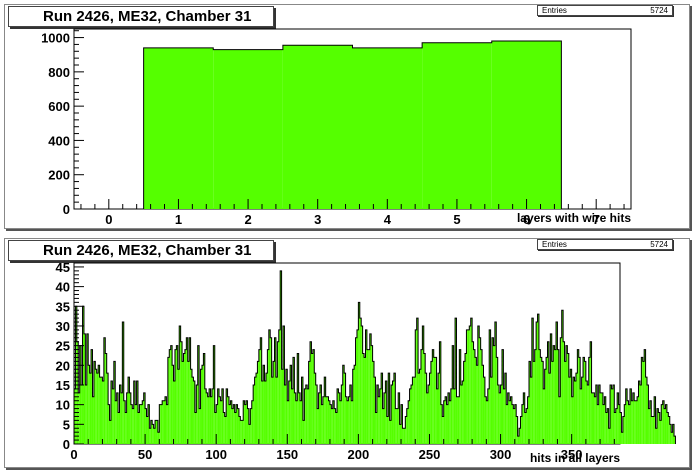 This screenshot has height=472, width=696. What do you see at coordinates (359, 454) in the screenshot?
I see `x-tick-label: 200` at bounding box center [359, 454].